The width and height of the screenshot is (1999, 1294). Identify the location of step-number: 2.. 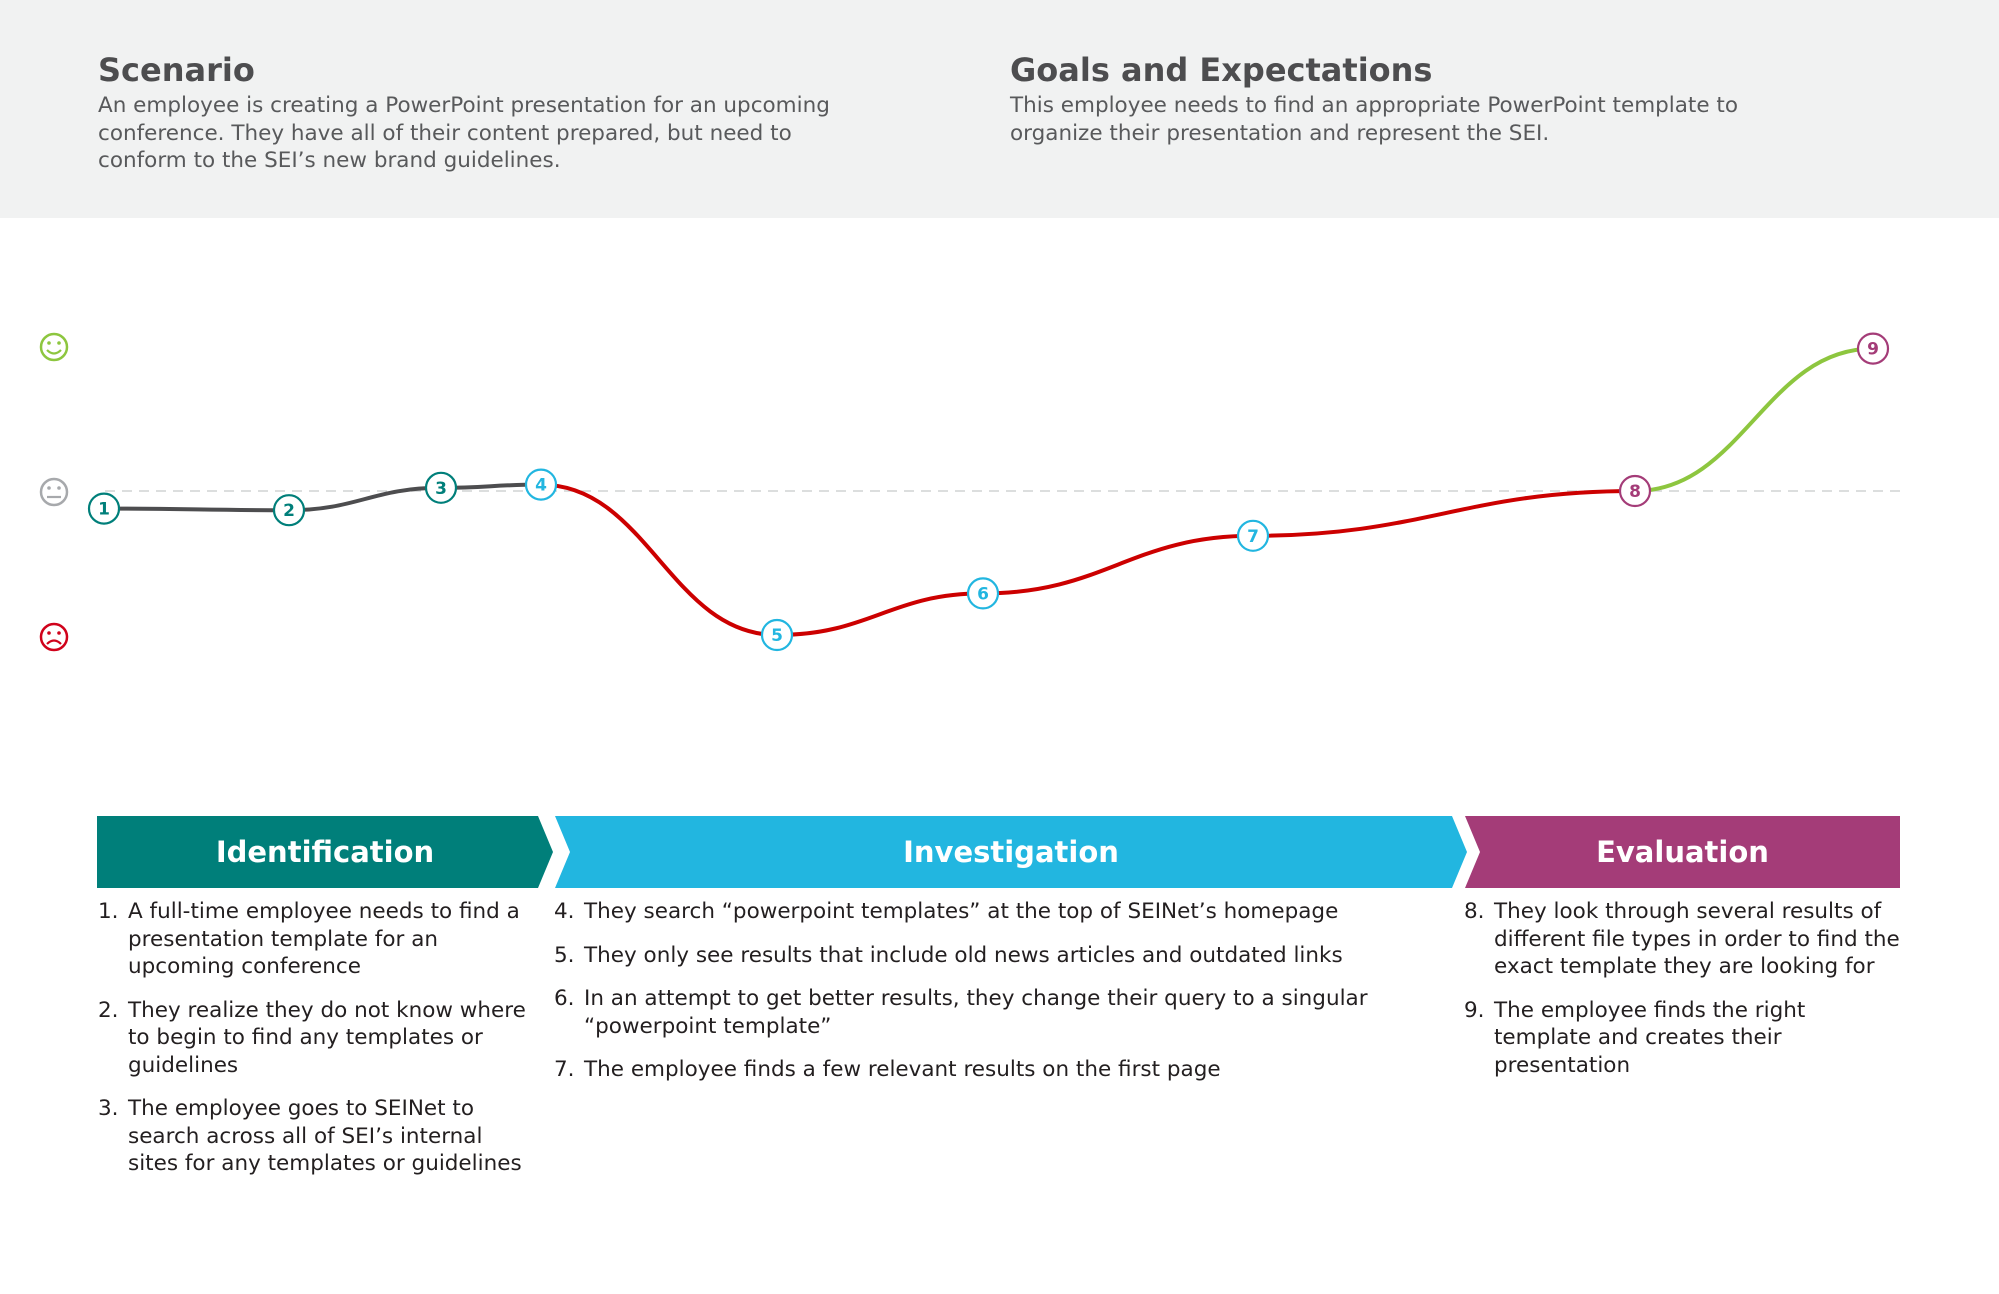
(108, 1010).